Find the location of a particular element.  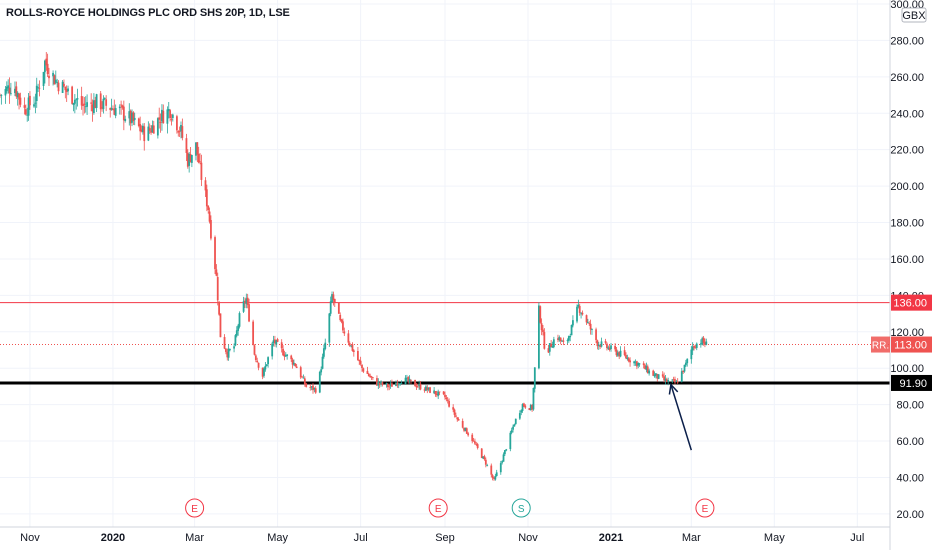

last-price-tag: RR. 113.00 is located at coordinates (901, 344).